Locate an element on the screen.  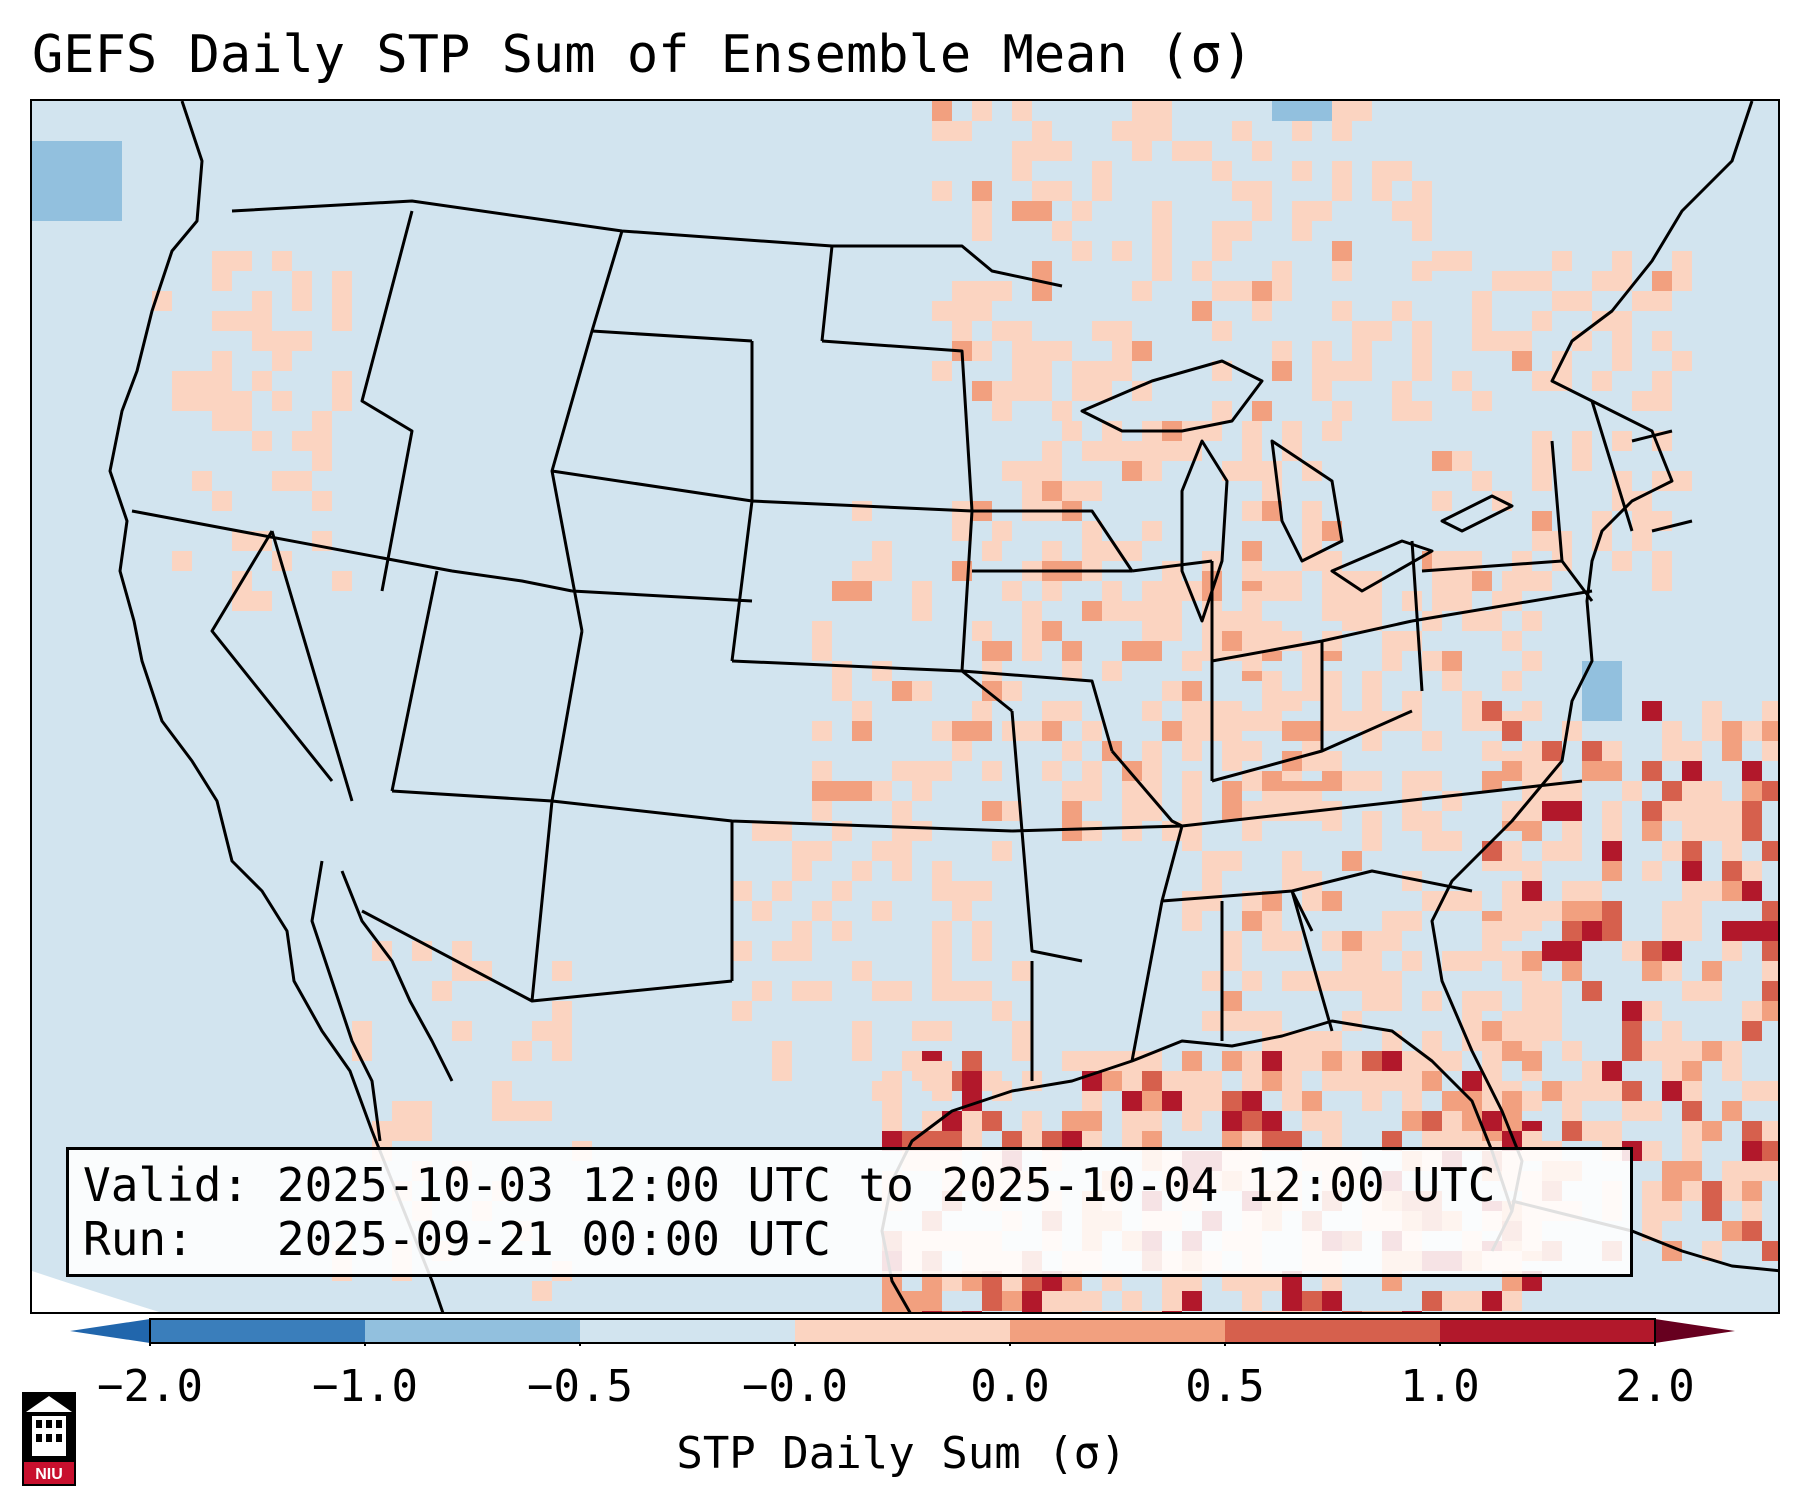
colorbar-tick-label: −2.0 is located at coordinates (150, 1386).